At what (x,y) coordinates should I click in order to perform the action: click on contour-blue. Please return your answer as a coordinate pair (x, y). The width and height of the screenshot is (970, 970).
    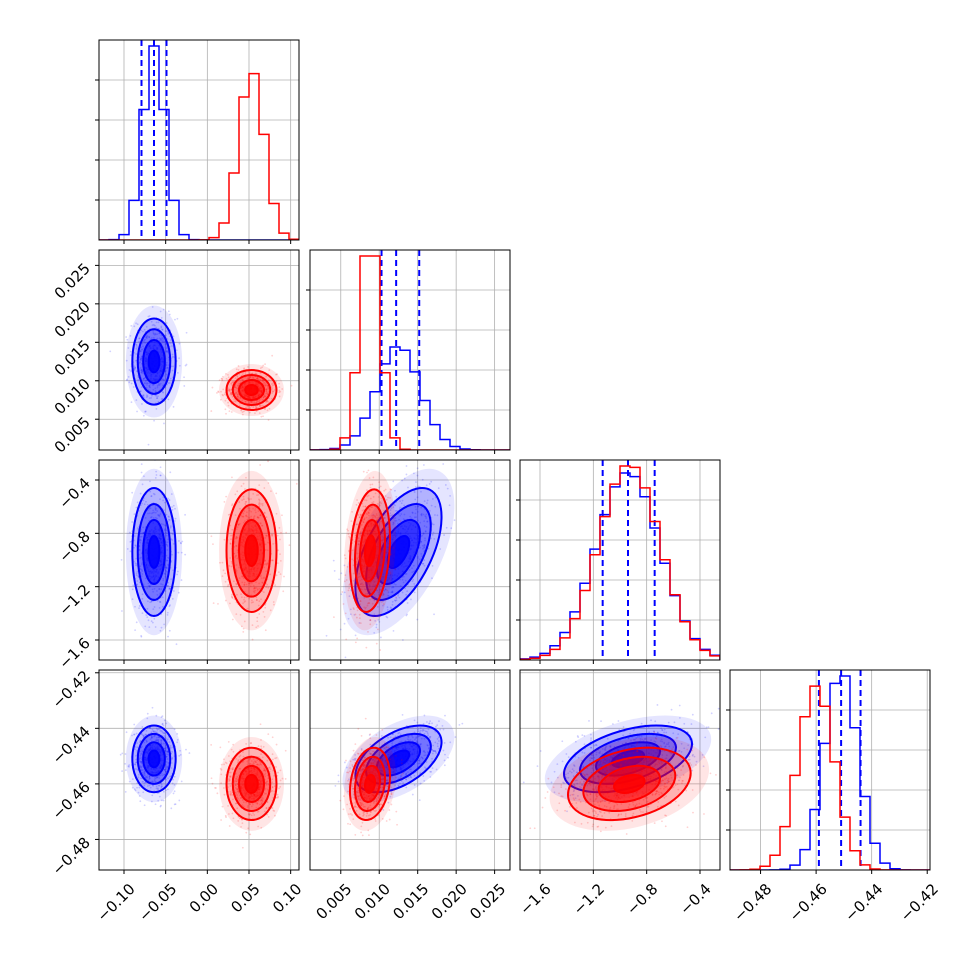
    Looking at the image, I should click on (398, 551).